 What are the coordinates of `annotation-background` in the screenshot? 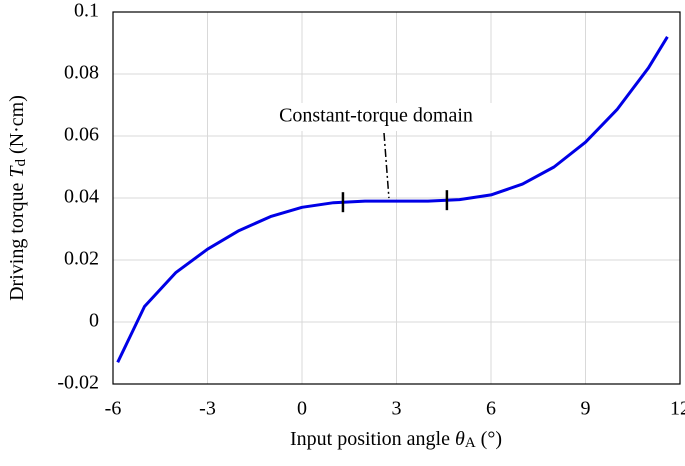 It's located at (376, 117).